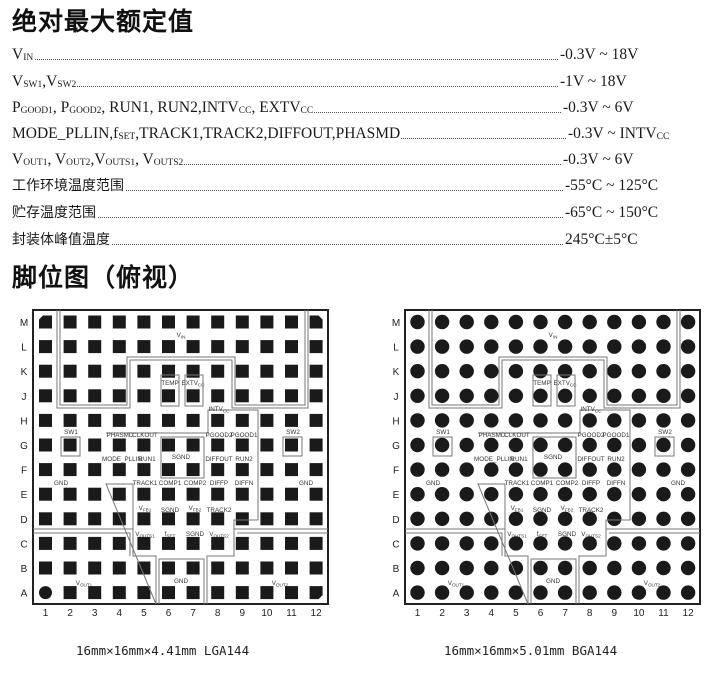 The height and width of the screenshot is (676, 716). Describe the element at coordinates (293, 432) in the screenshot. I see `pin-label: SW2` at that location.